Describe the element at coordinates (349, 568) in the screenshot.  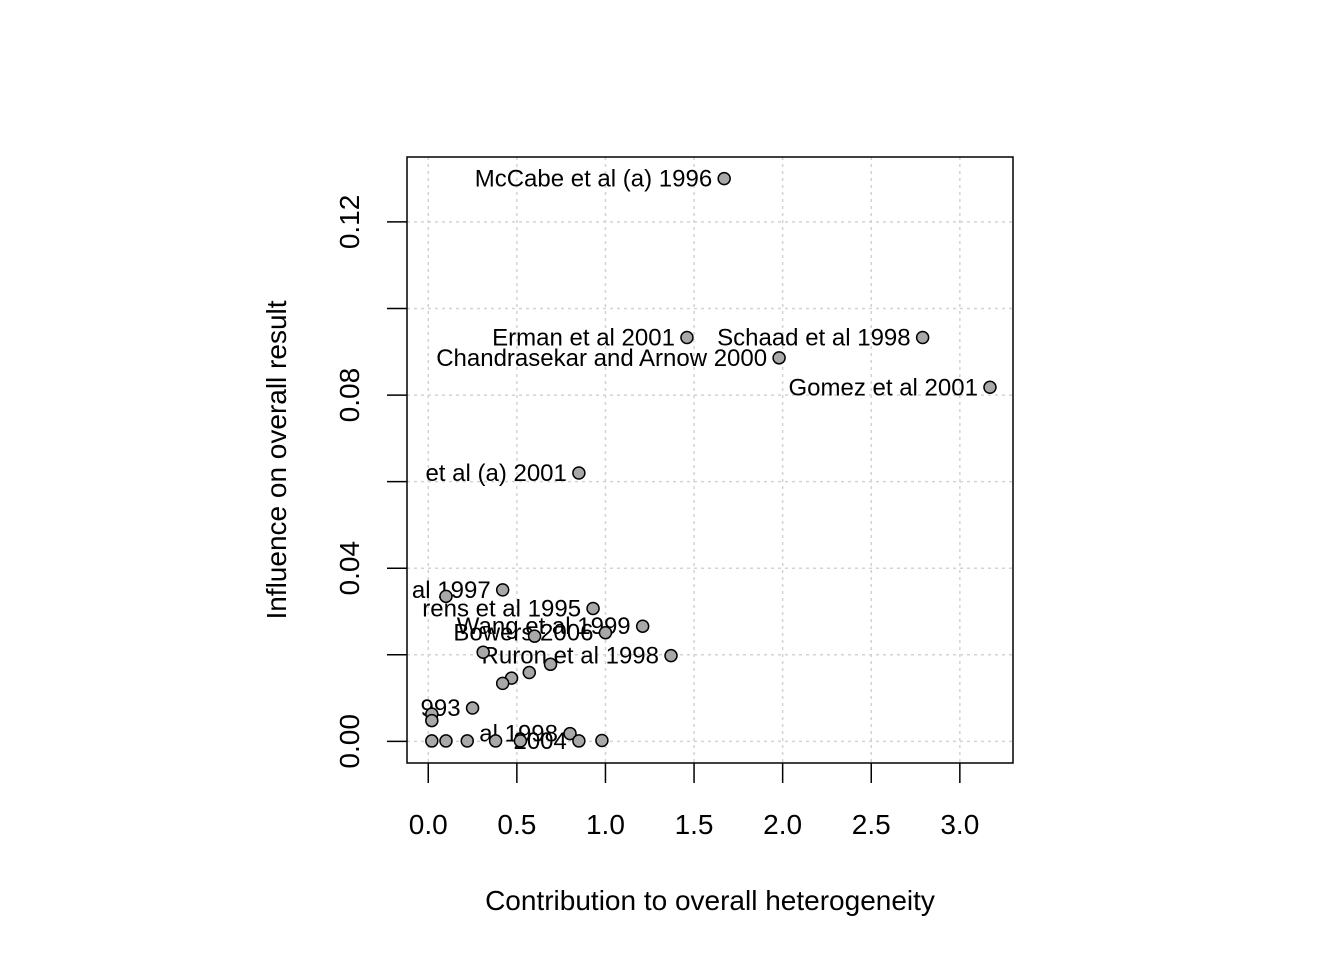
I see `y-tick-label: 0.04` at that location.